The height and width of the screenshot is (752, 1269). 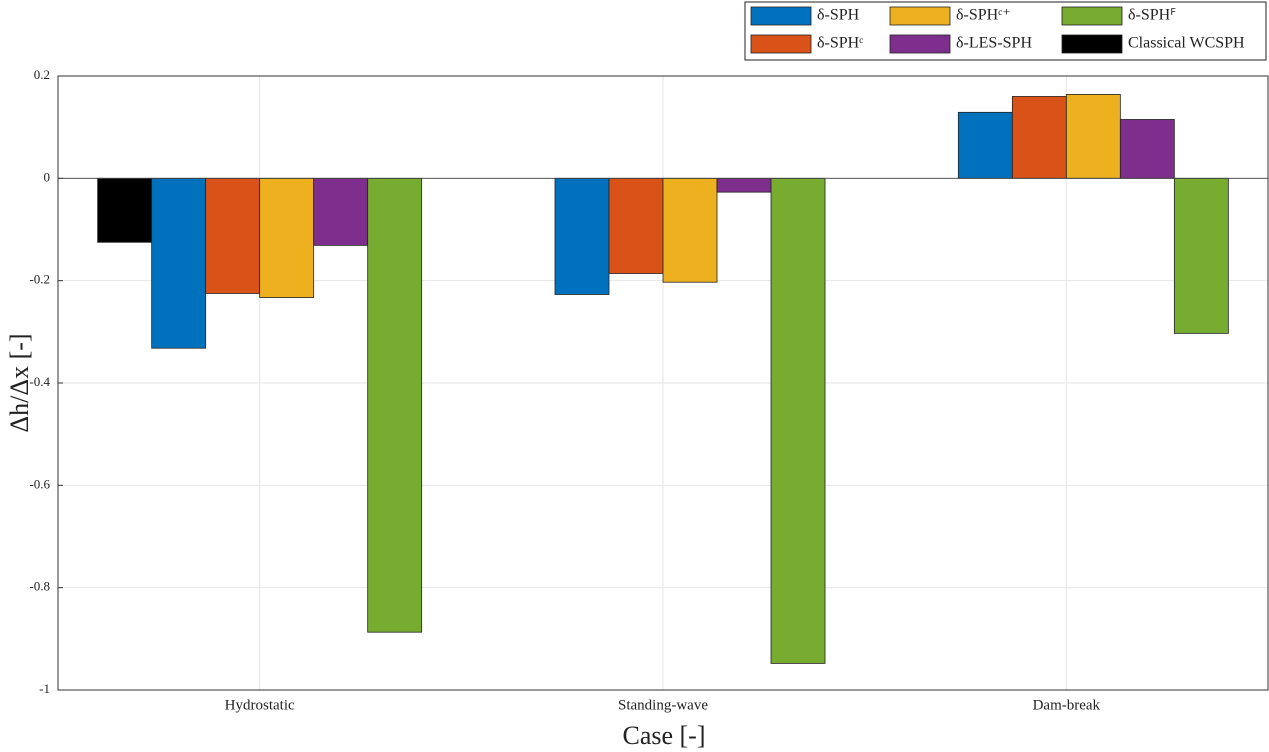 I want to click on y-axis-label: Δh/Δx [-], so click(x=19, y=382).